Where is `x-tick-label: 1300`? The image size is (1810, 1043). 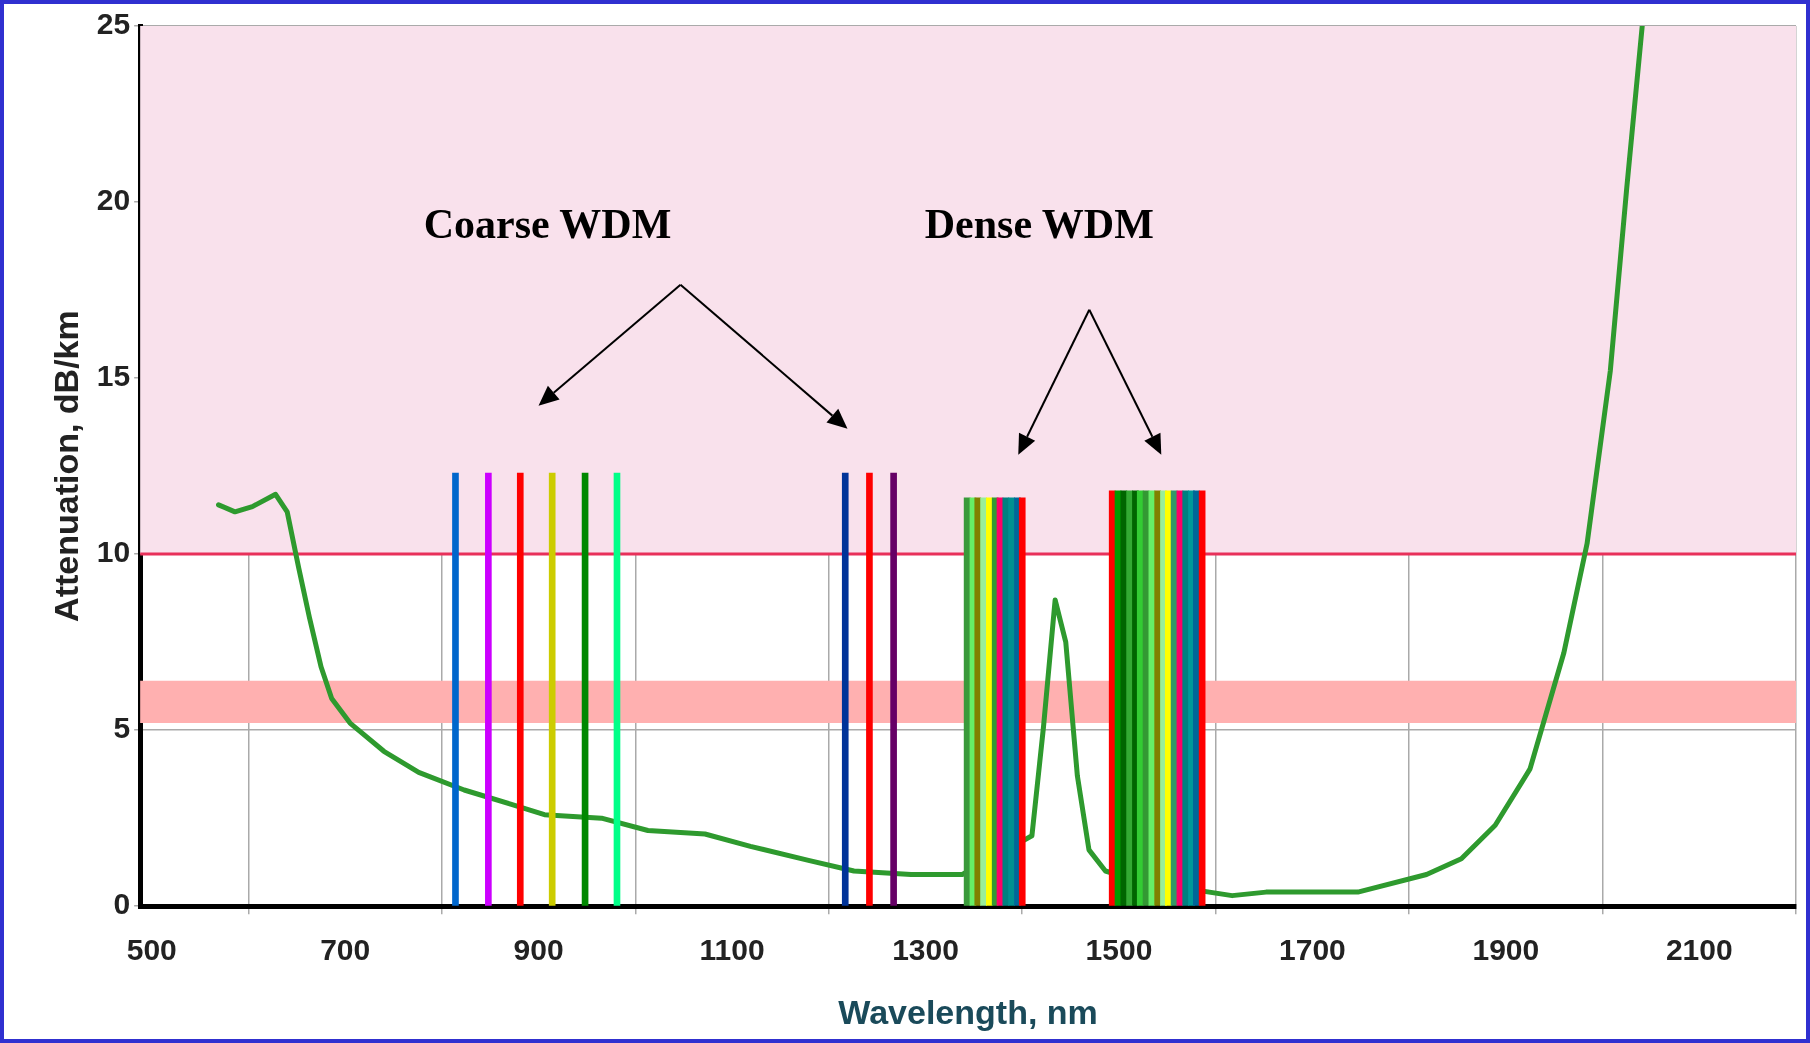 x-tick-label: 1300 is located at coordinates (925, 950).